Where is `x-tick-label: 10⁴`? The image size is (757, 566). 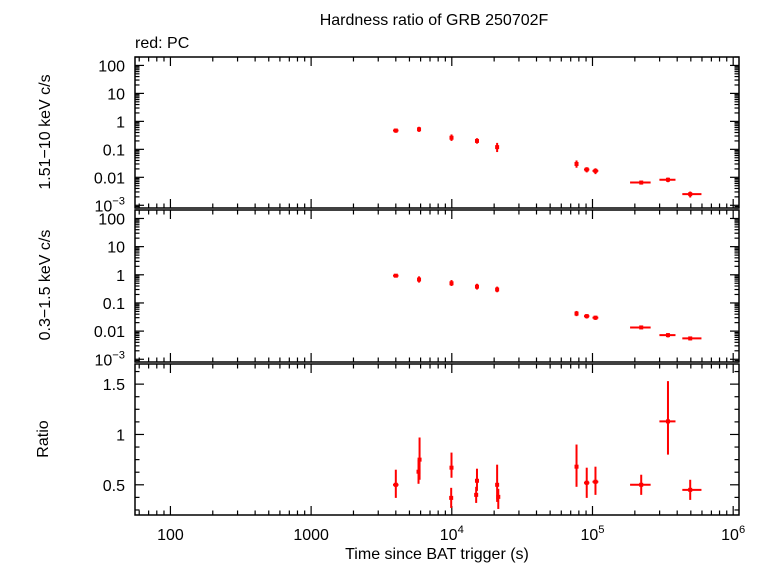
x-tick-label: 10⁴ is located at coordinates (452, 534).